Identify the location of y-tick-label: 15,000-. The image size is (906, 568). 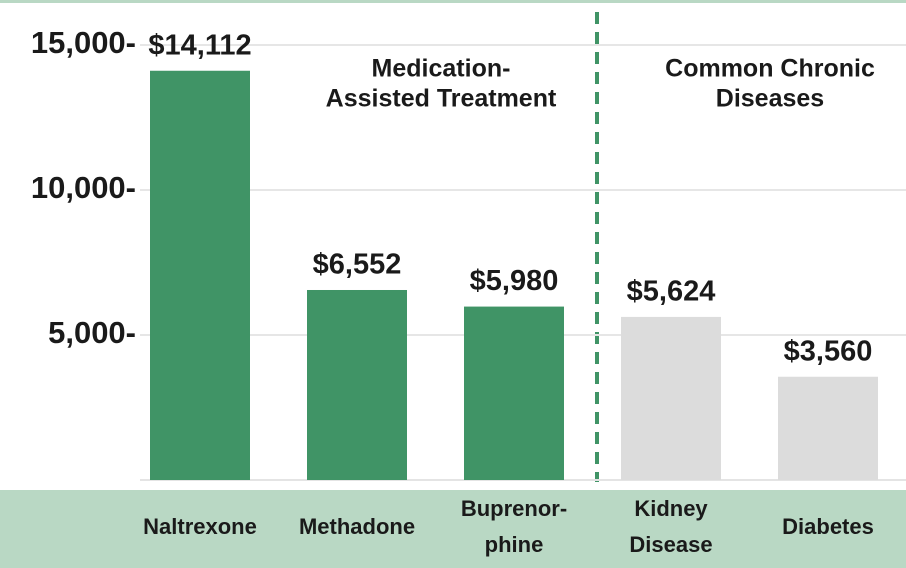
(83, 42).